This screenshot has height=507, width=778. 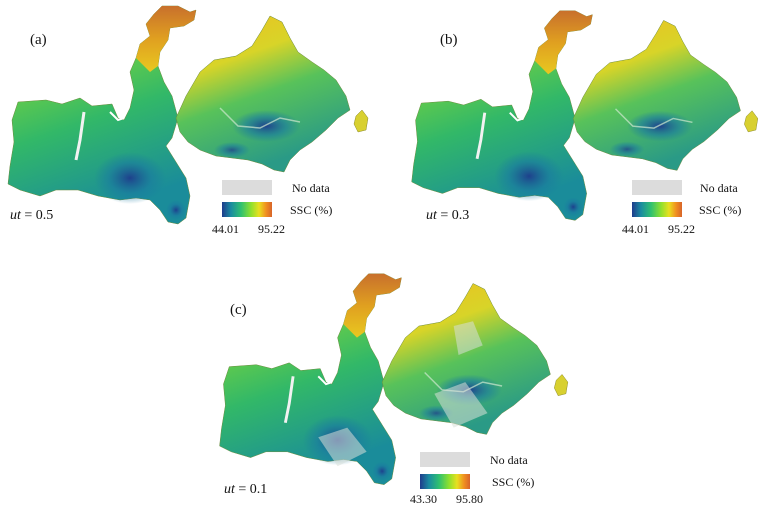 I want to click on panel-label: (c), so click(x=238, y=310).